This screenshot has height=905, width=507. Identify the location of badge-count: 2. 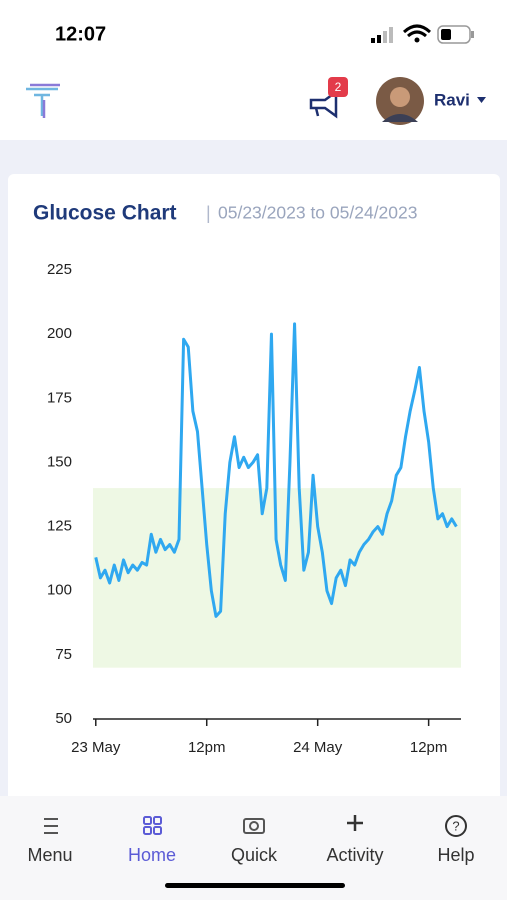
(338, 87).